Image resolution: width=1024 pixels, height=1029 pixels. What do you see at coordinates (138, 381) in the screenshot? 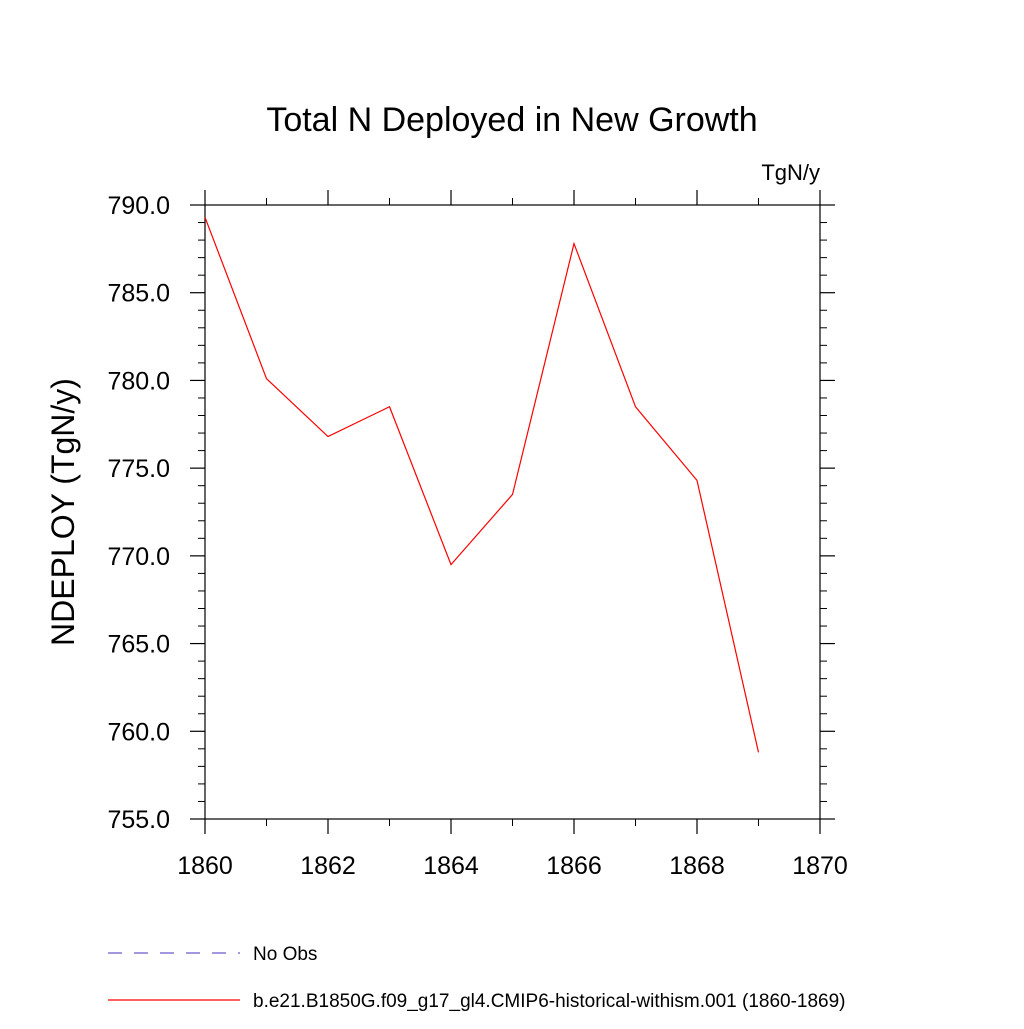
I see `y-tick-label: 780.0` at bounding box center [138, 381].